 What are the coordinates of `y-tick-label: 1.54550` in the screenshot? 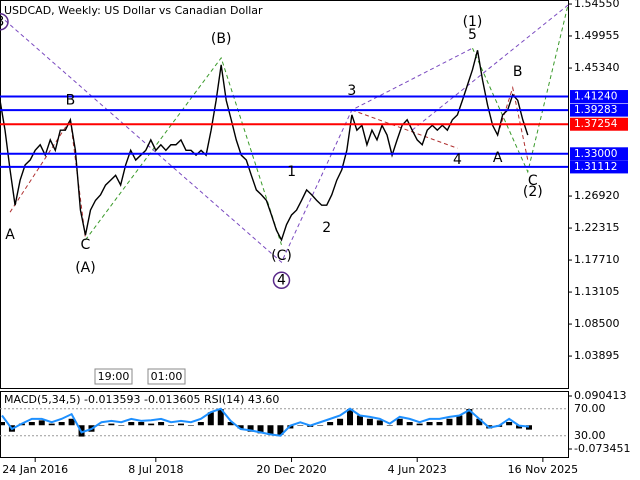 It's located at (597, 5).